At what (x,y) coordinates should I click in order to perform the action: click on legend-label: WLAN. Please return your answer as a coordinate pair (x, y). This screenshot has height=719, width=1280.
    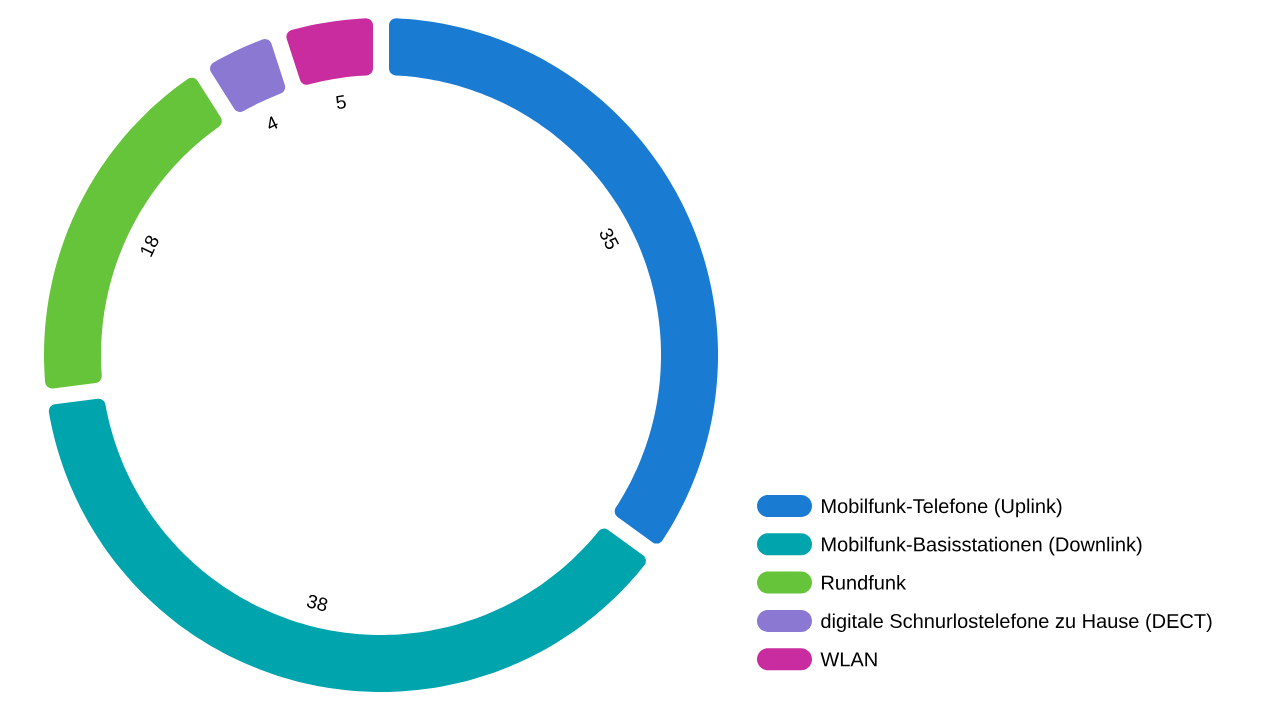
    Looking at the image, I should click on (848, 659).